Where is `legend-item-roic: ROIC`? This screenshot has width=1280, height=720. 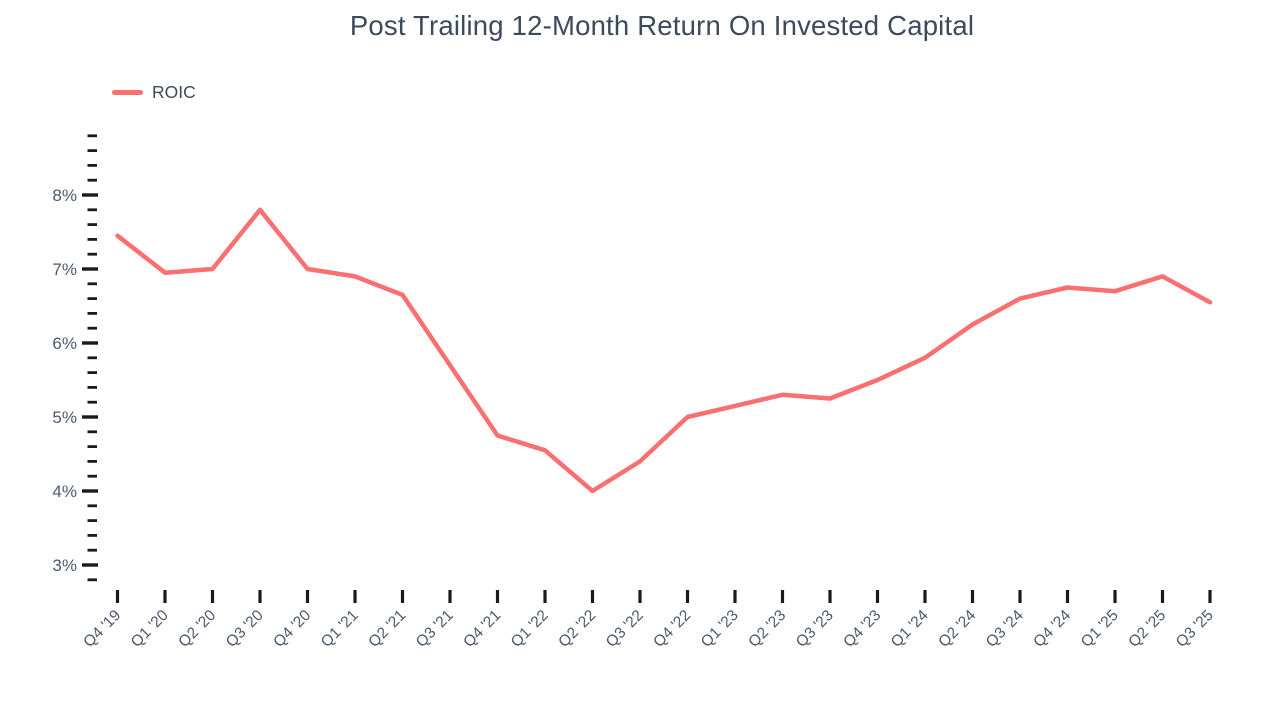 legend-item-roic: ROIC is located at coordinates (154, 92).